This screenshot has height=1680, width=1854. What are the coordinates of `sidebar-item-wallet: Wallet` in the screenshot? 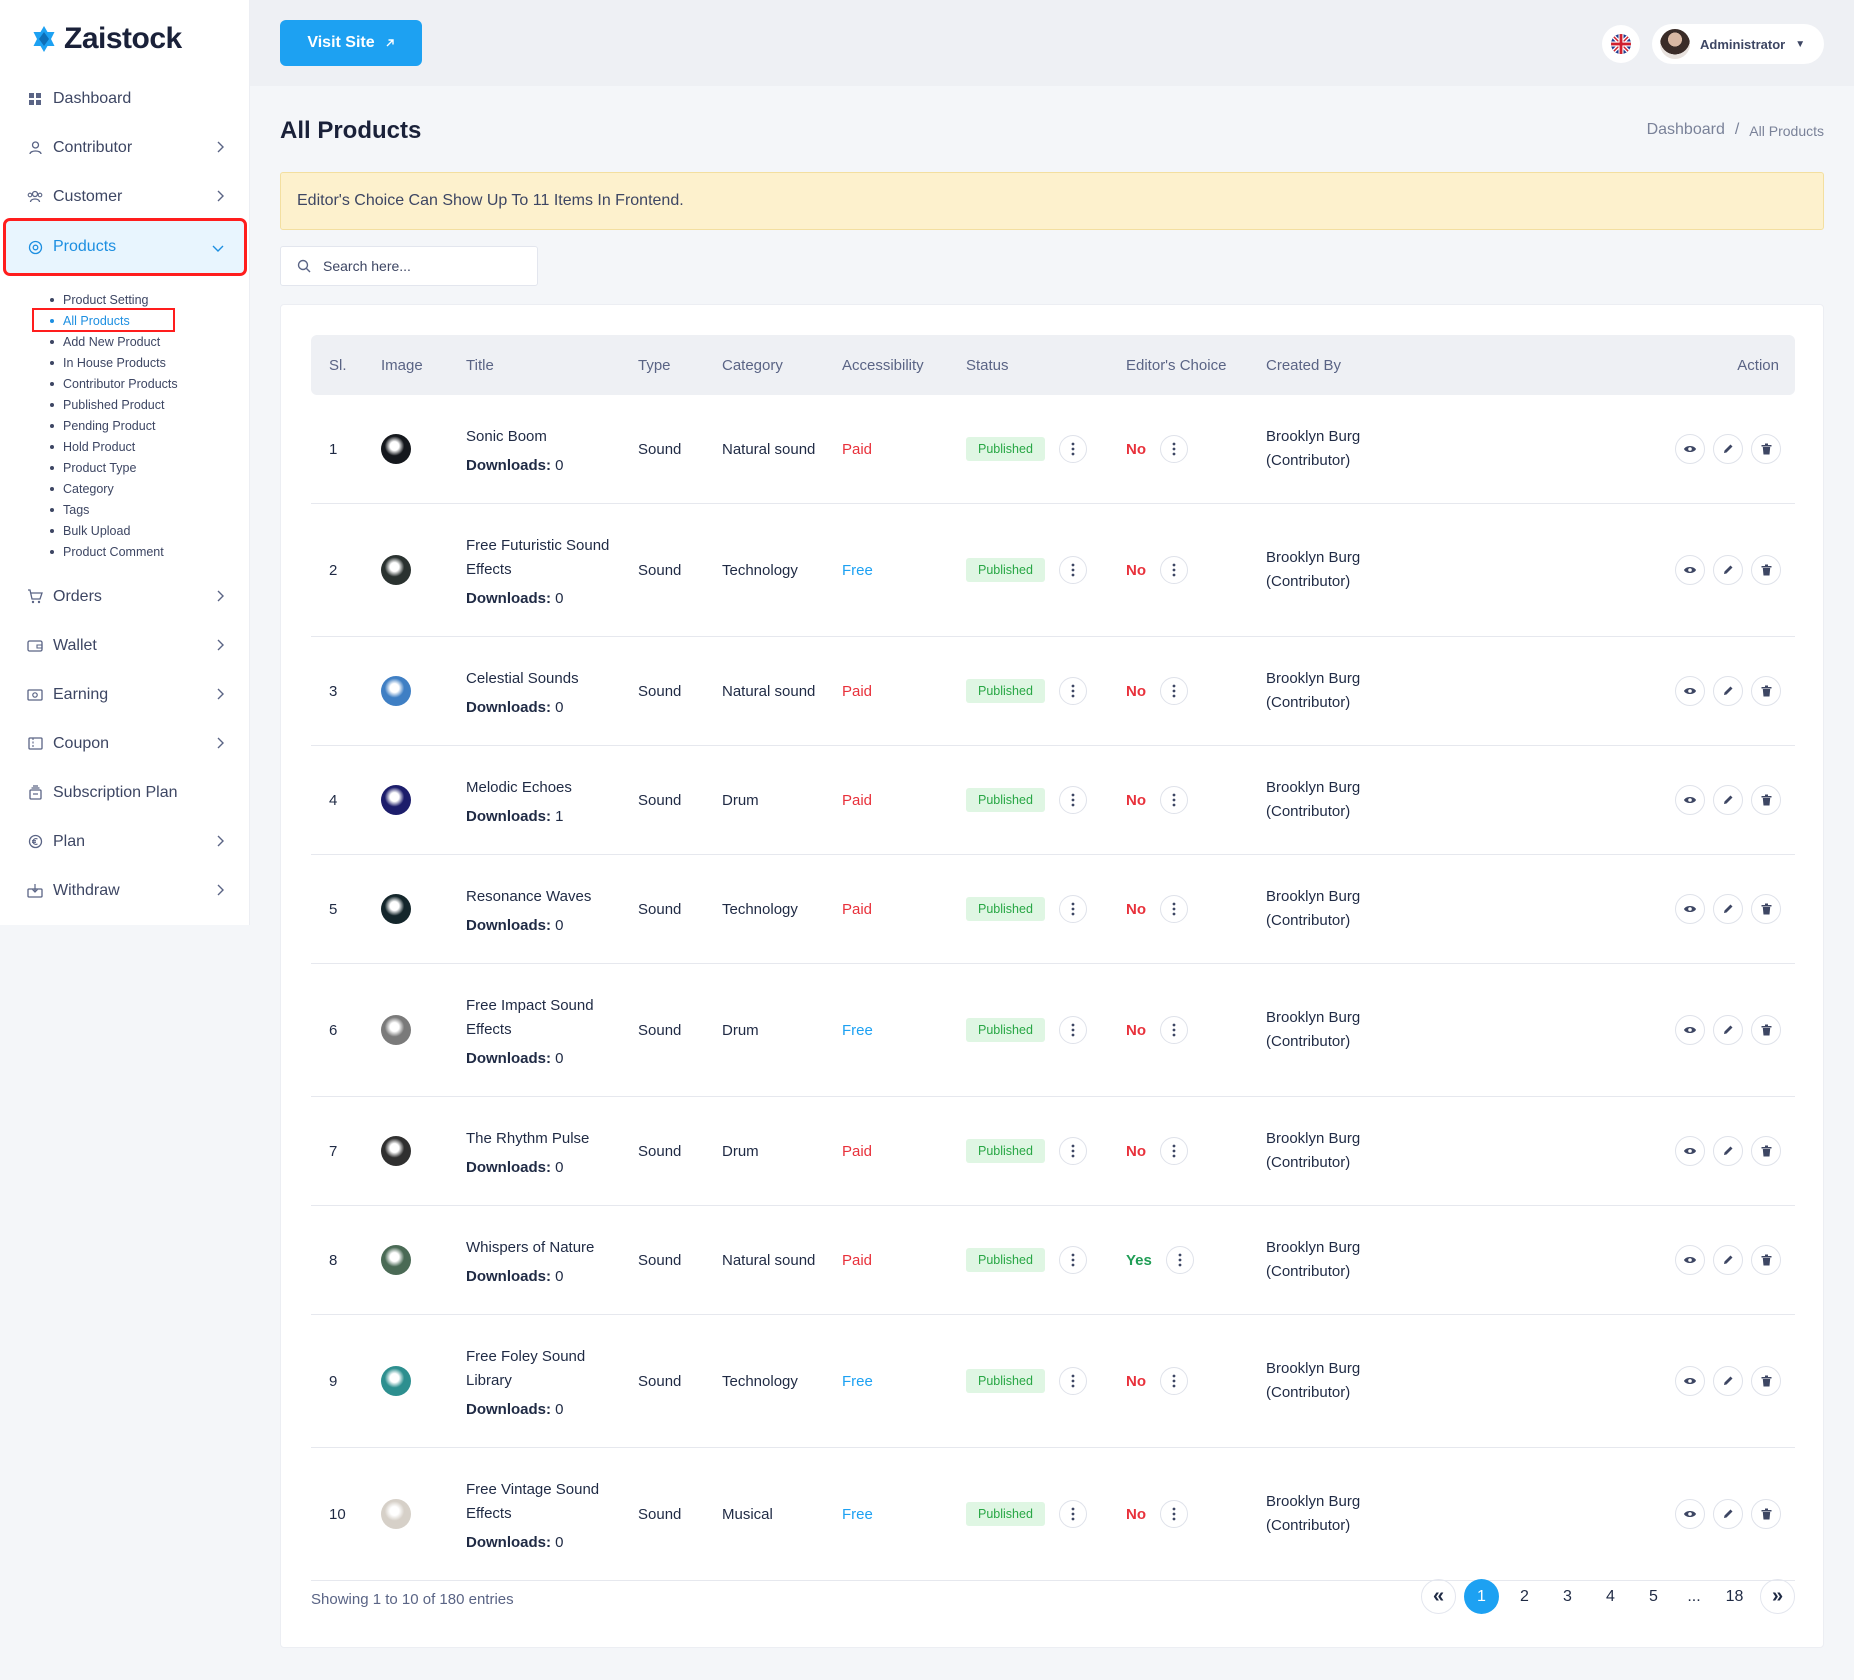 It's located at (125, 645).